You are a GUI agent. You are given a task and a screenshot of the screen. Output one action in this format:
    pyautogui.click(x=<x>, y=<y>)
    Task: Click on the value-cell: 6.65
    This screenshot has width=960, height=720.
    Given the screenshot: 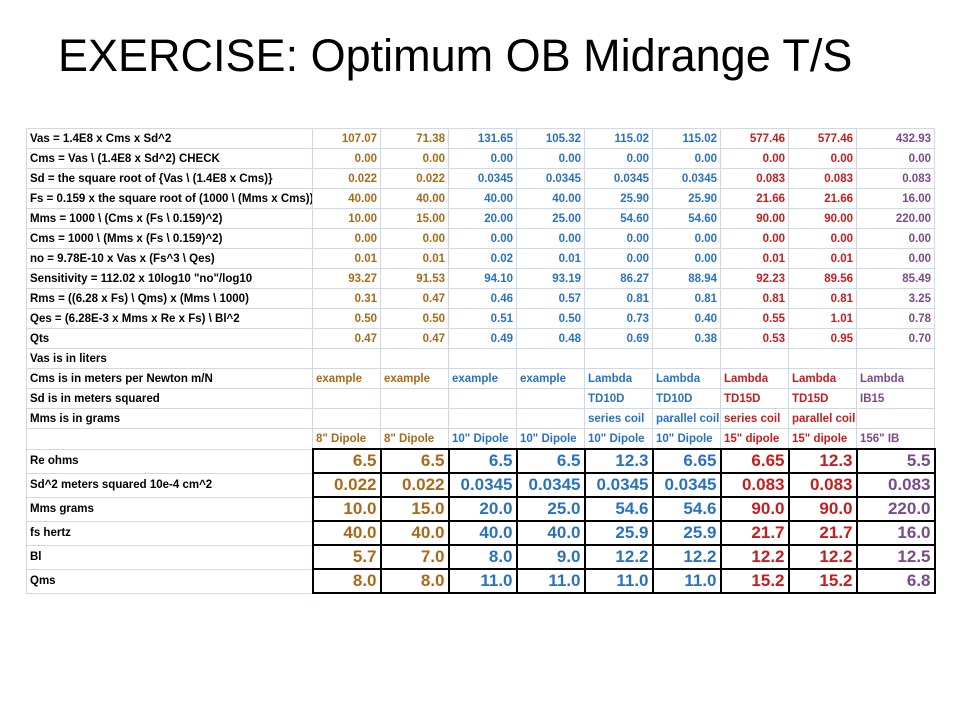 What is the action you would take?
    pyautogui.click(x=754, y=461)
    